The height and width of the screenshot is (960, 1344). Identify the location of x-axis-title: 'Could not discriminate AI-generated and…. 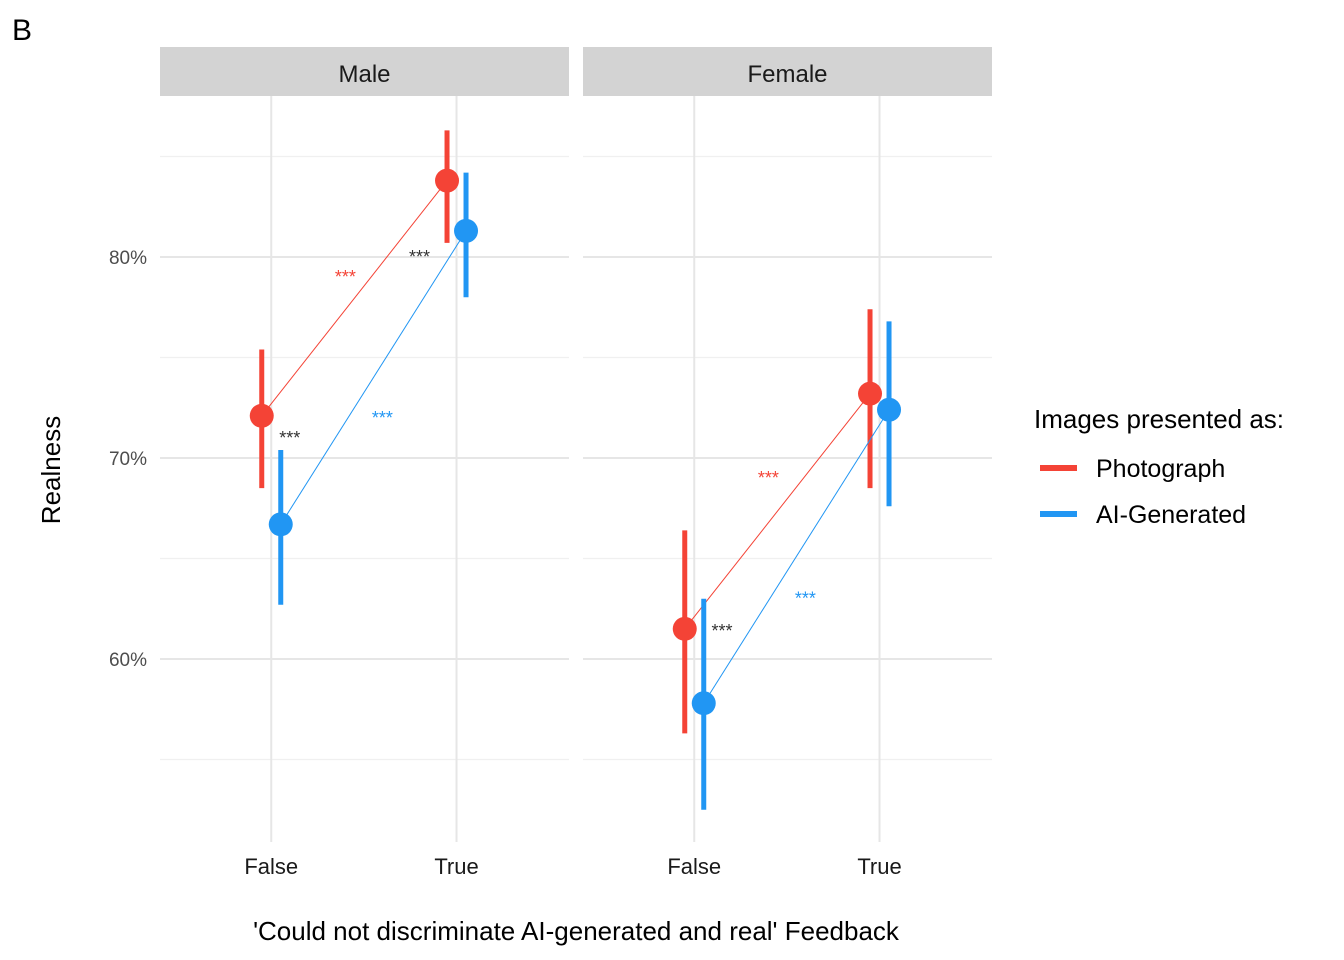
(576, 931).